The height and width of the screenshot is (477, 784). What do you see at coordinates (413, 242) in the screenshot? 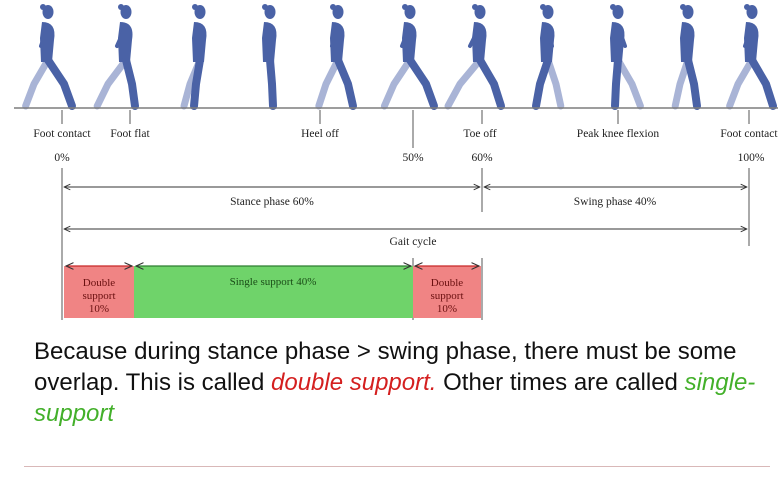
I see `gait-cycle-label: Gait cycle` at bounding box center [413, 242].